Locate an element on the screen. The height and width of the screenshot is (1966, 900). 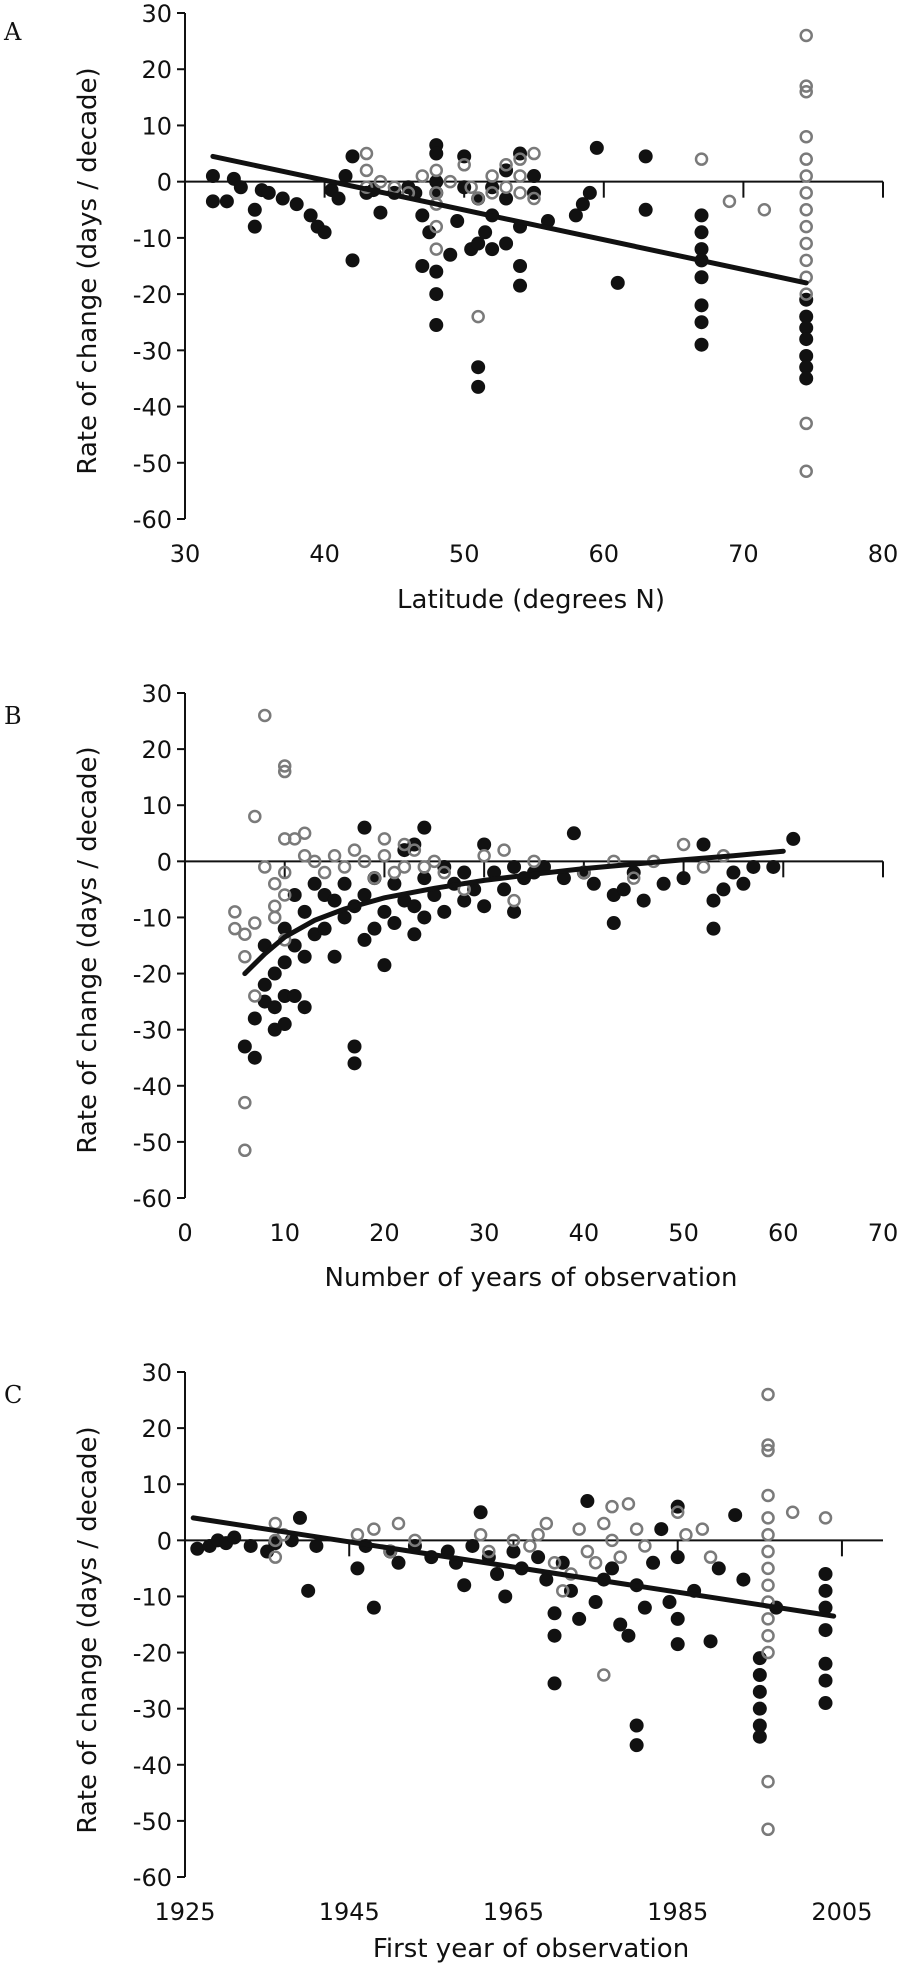
y-tick-label-b-4: -10 is located at coordinates (152, 918).